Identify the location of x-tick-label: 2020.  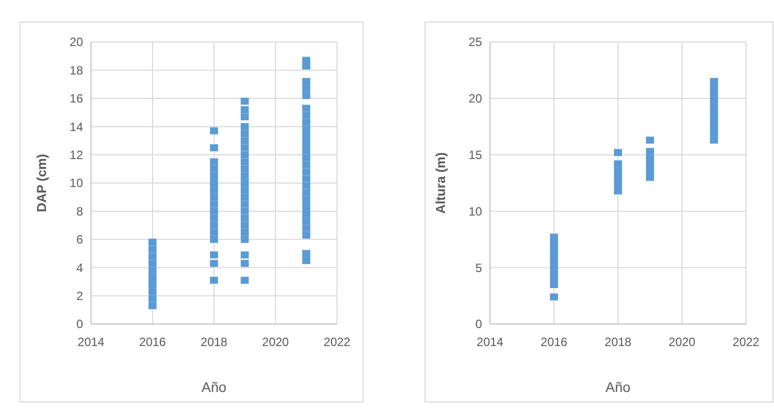
(276, 342).